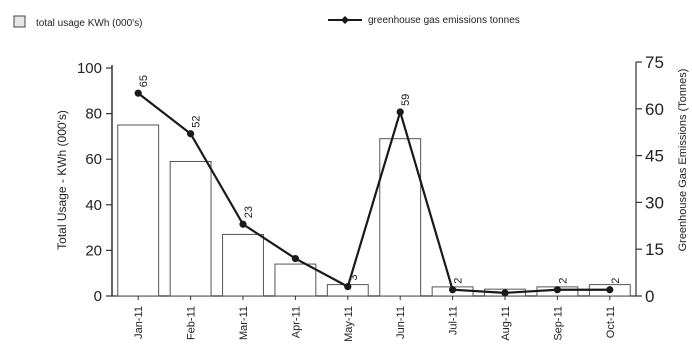 Image resolution: width=692 pixels, height=348 pixels. I want to click on x-tick-label: Aug-11, so click(506, 323).